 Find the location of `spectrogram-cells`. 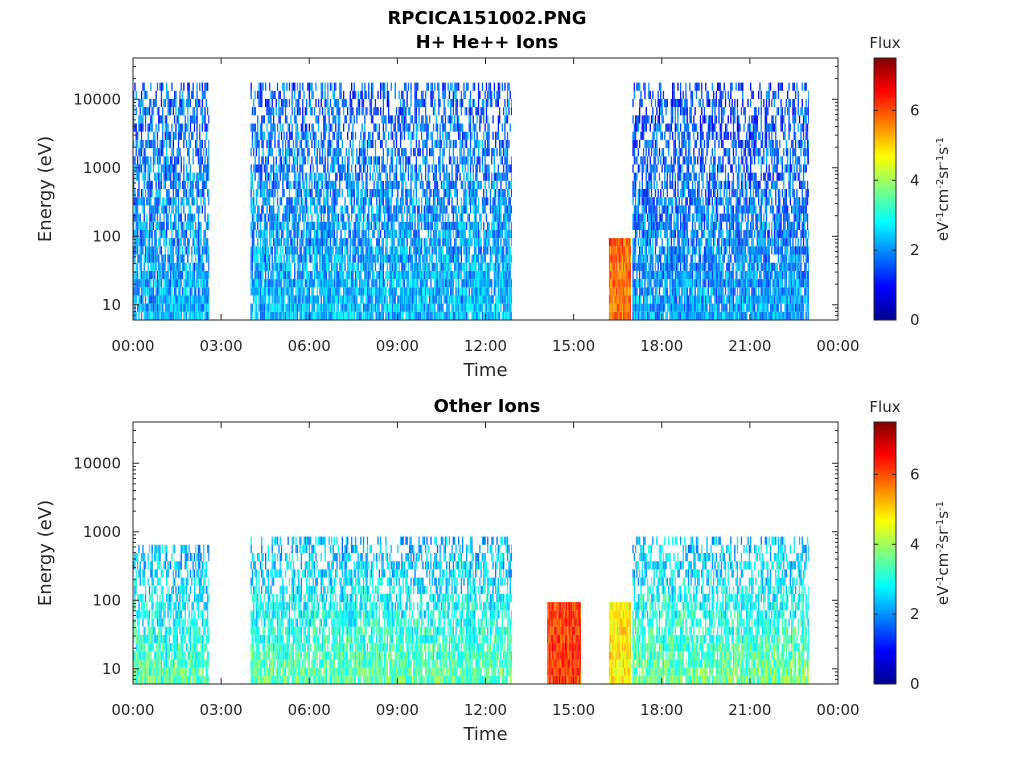

spectrogram-cells is located at coordinates (471, 610).